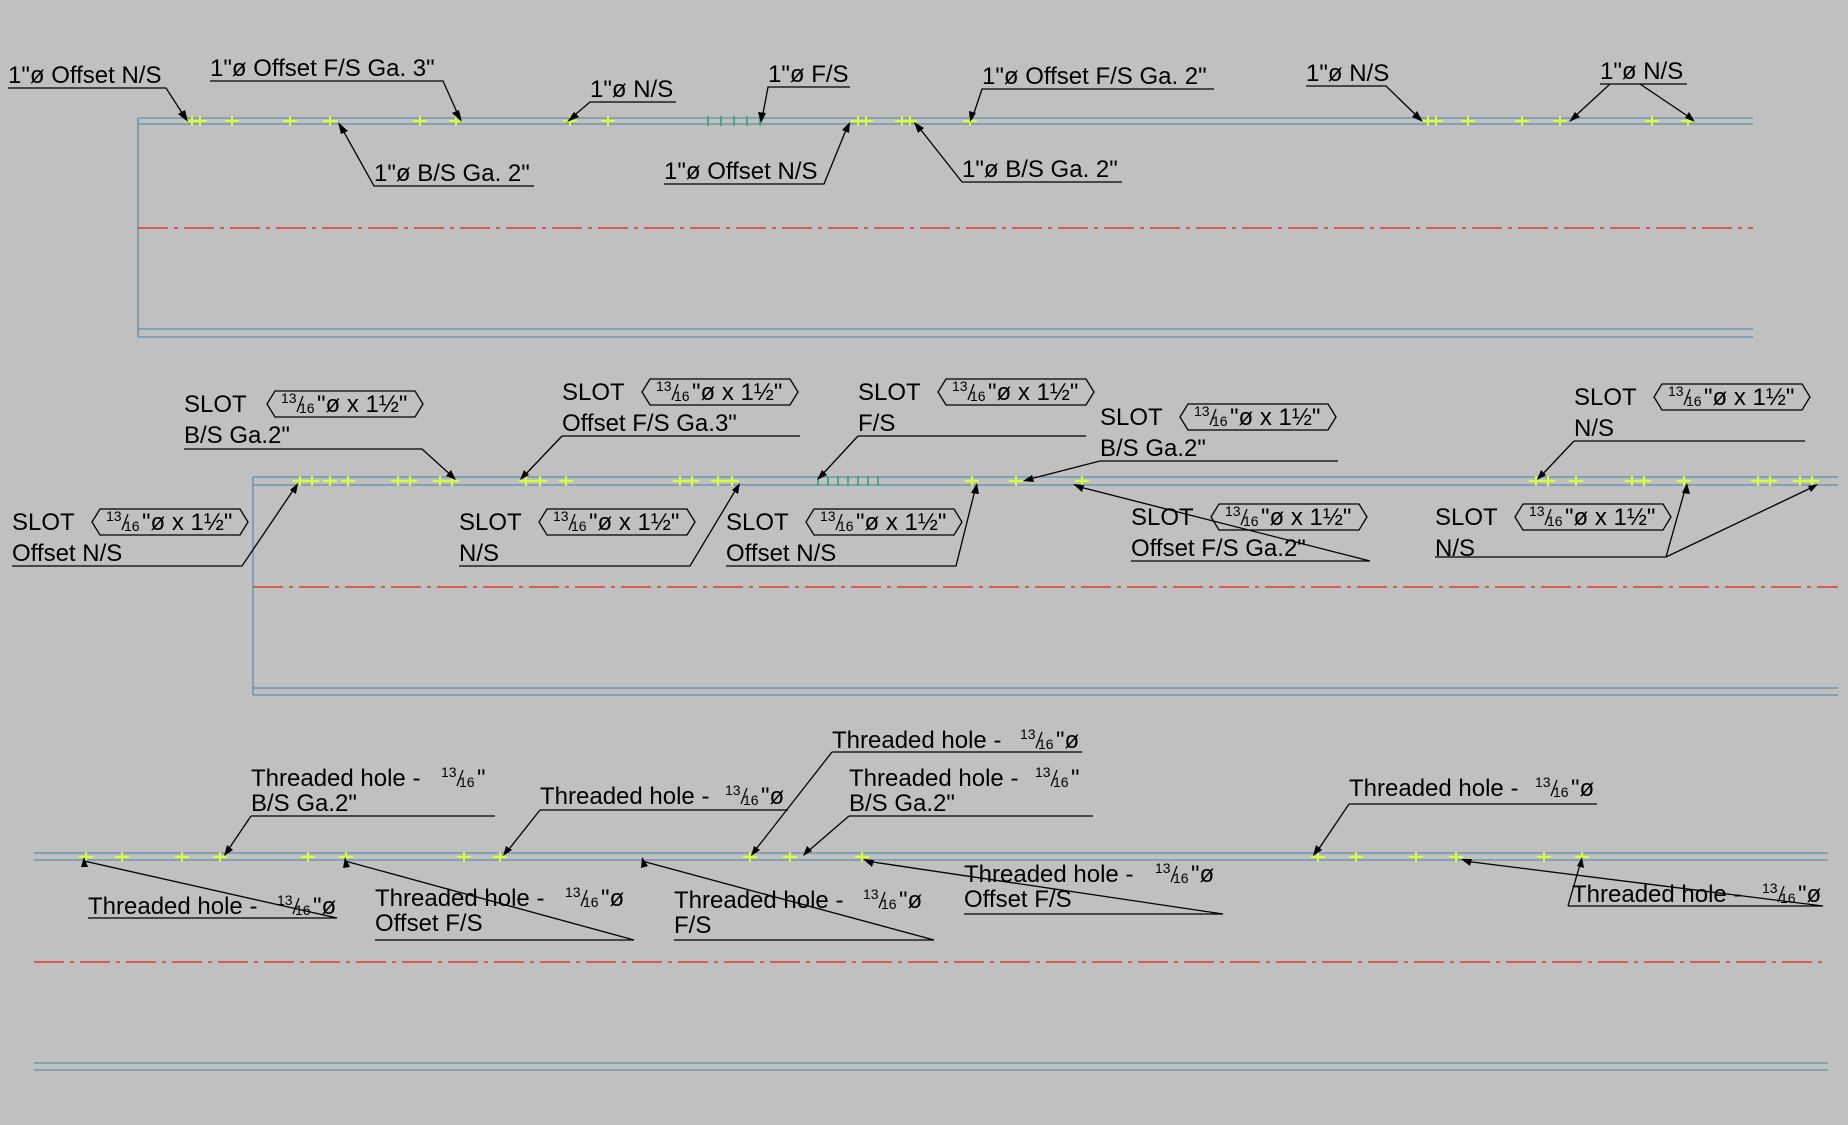 This screenshot has width=1848, height=1125. Describe the element at coordinates (1091, 92) in the screenshot. I see `callout-1-5: 1"ø Offset F/S Ga. 2"` at that location.